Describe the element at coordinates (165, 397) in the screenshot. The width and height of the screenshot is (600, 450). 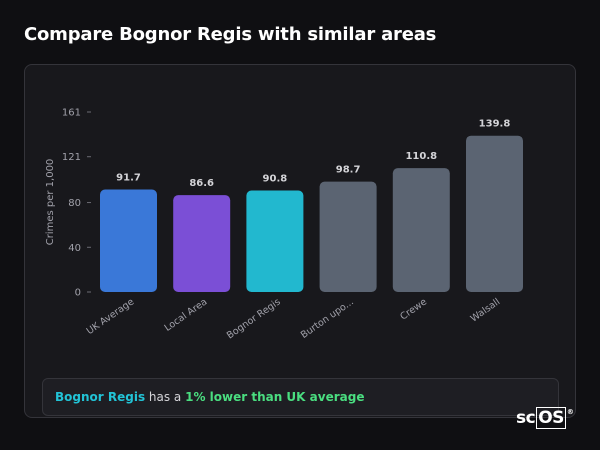
I see `summary-text: has a` at that location.